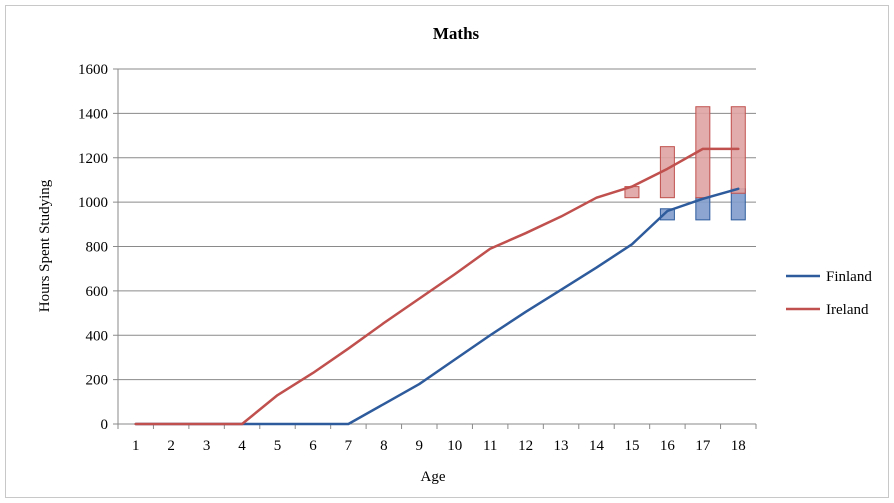 This screenshot has height=503, width=894. What do you see at coordinates (738, 446) in the screenshot?
I see `x-tick-label: 18` at bounding box center [738, 446].